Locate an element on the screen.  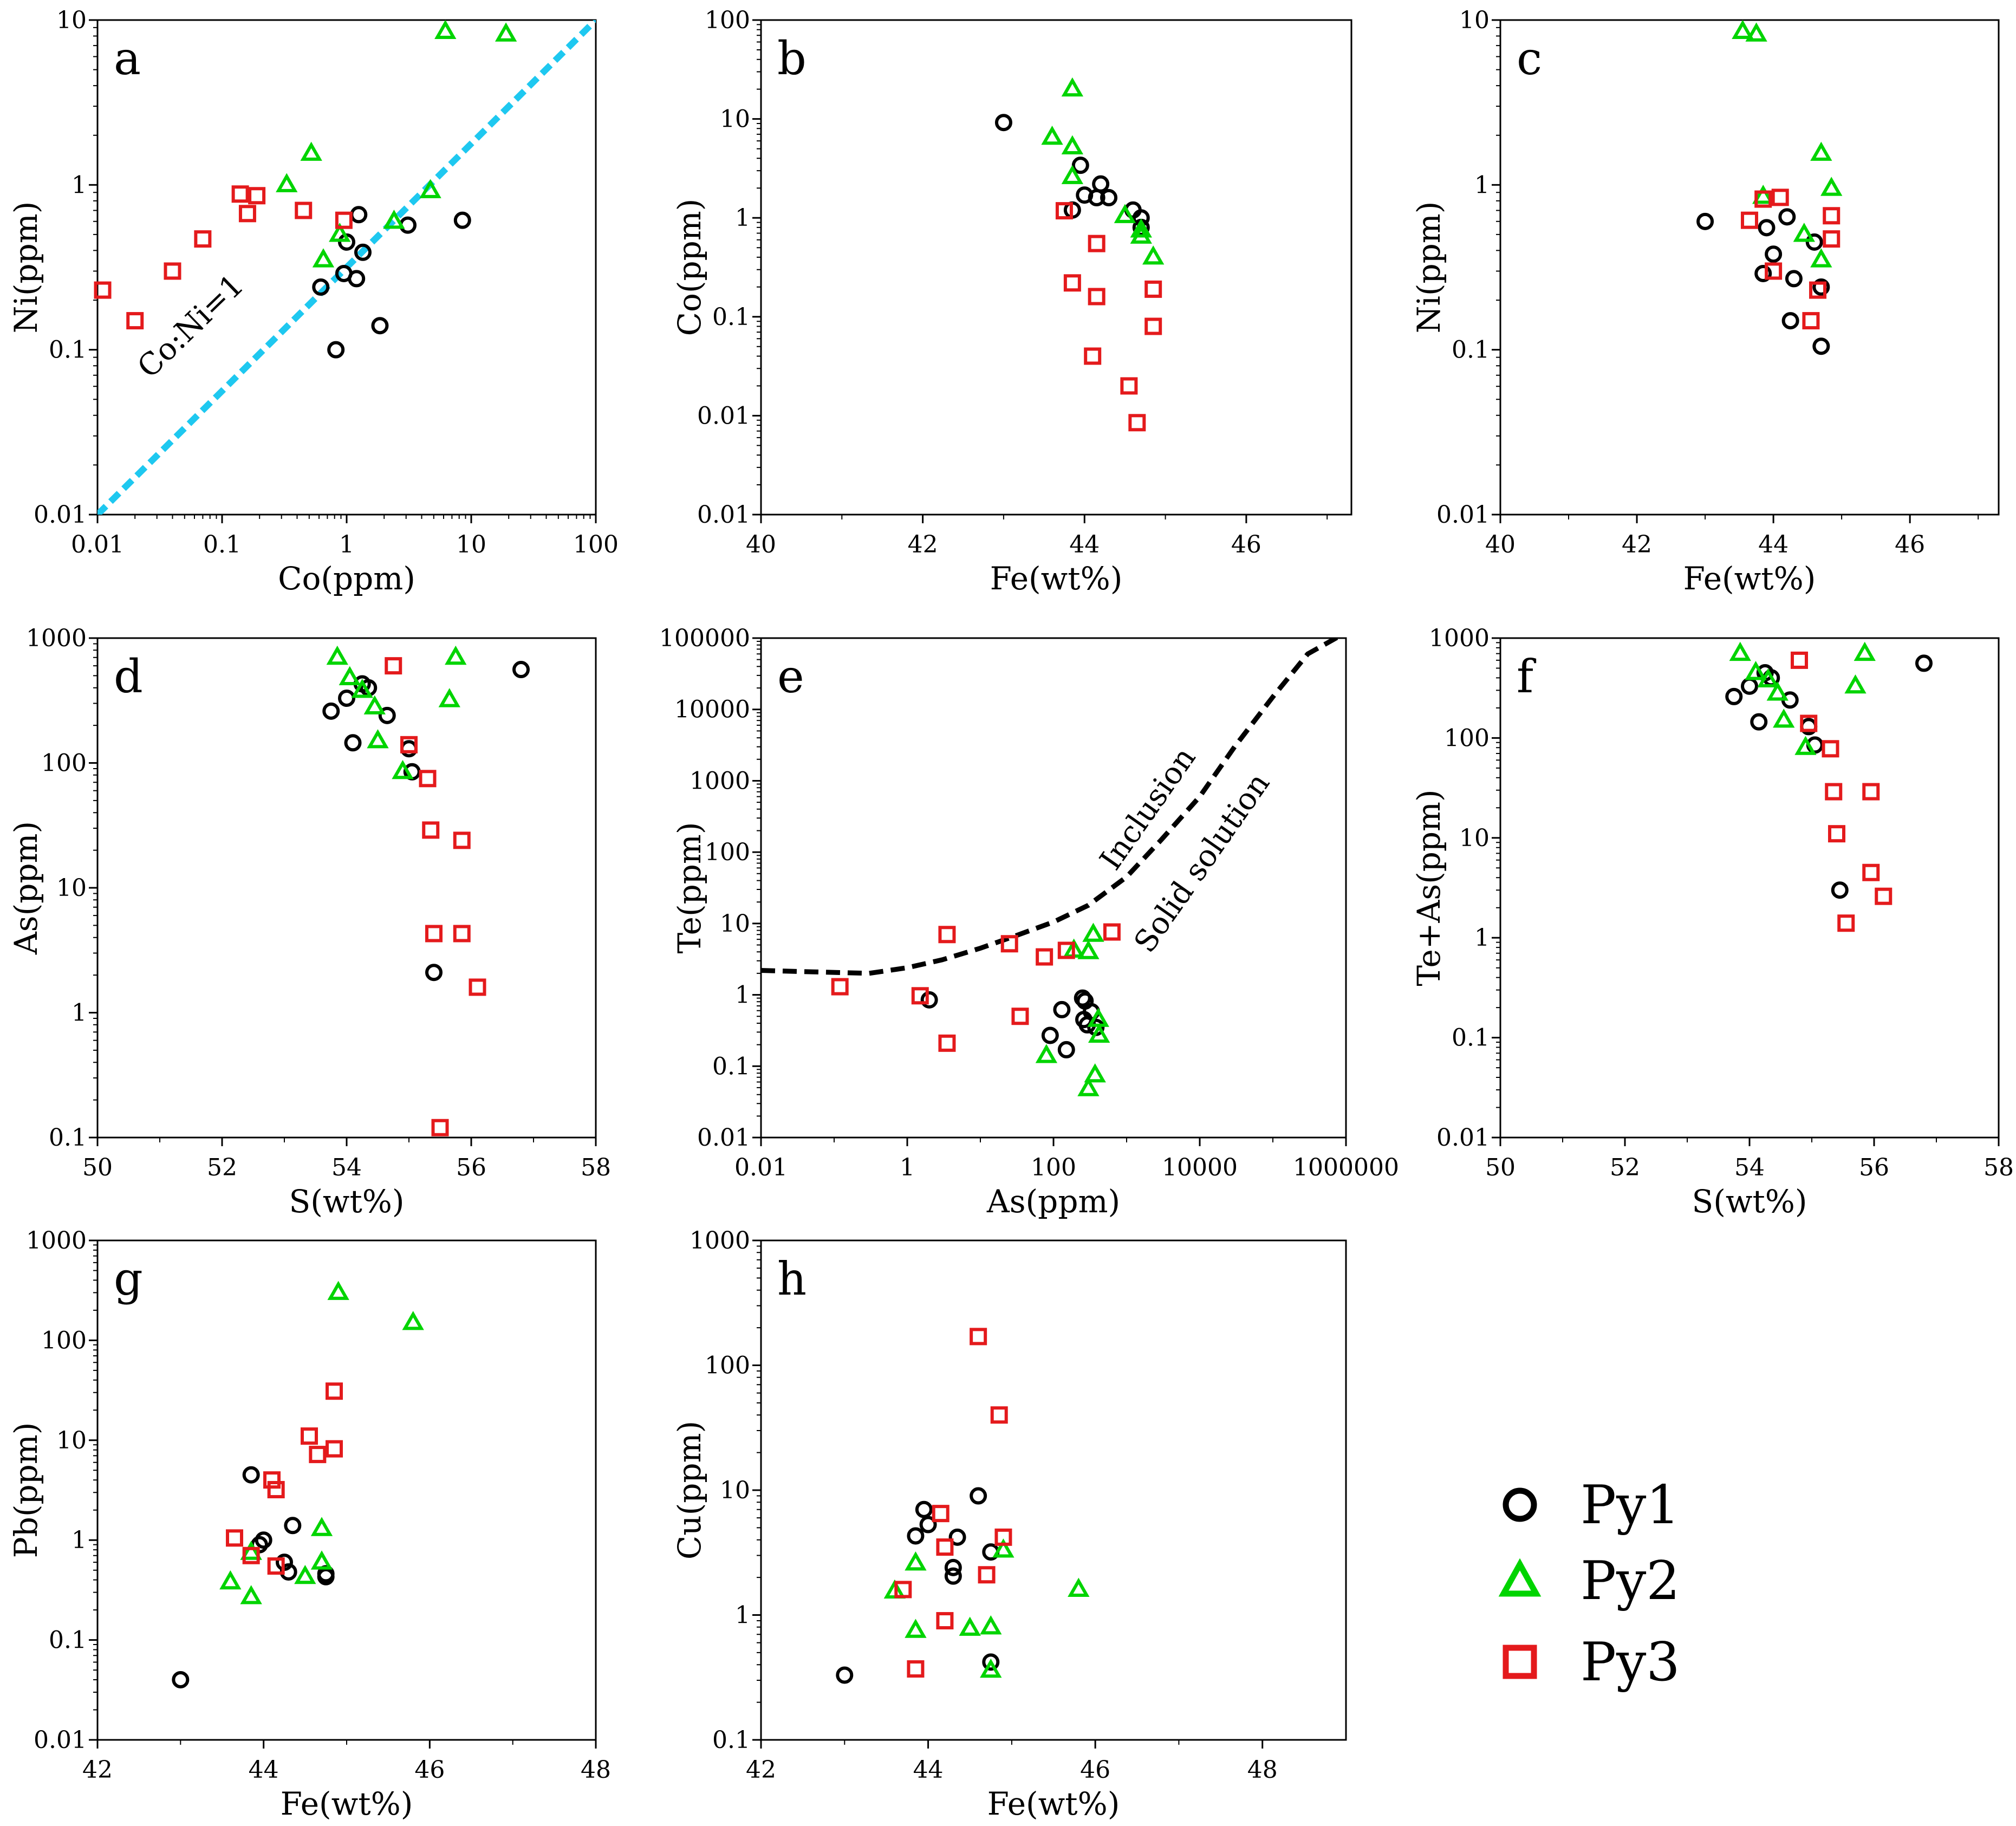
series-py3-h is located at coordinates (953, 1503).